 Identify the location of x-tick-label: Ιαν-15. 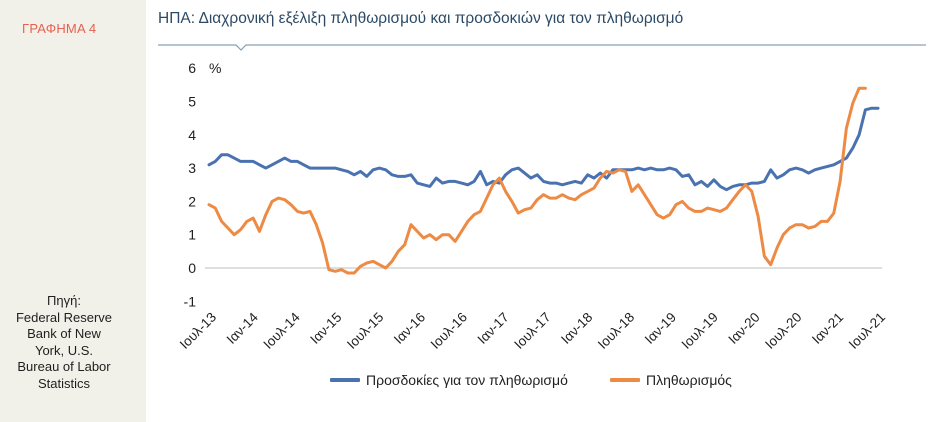
(325, 328).